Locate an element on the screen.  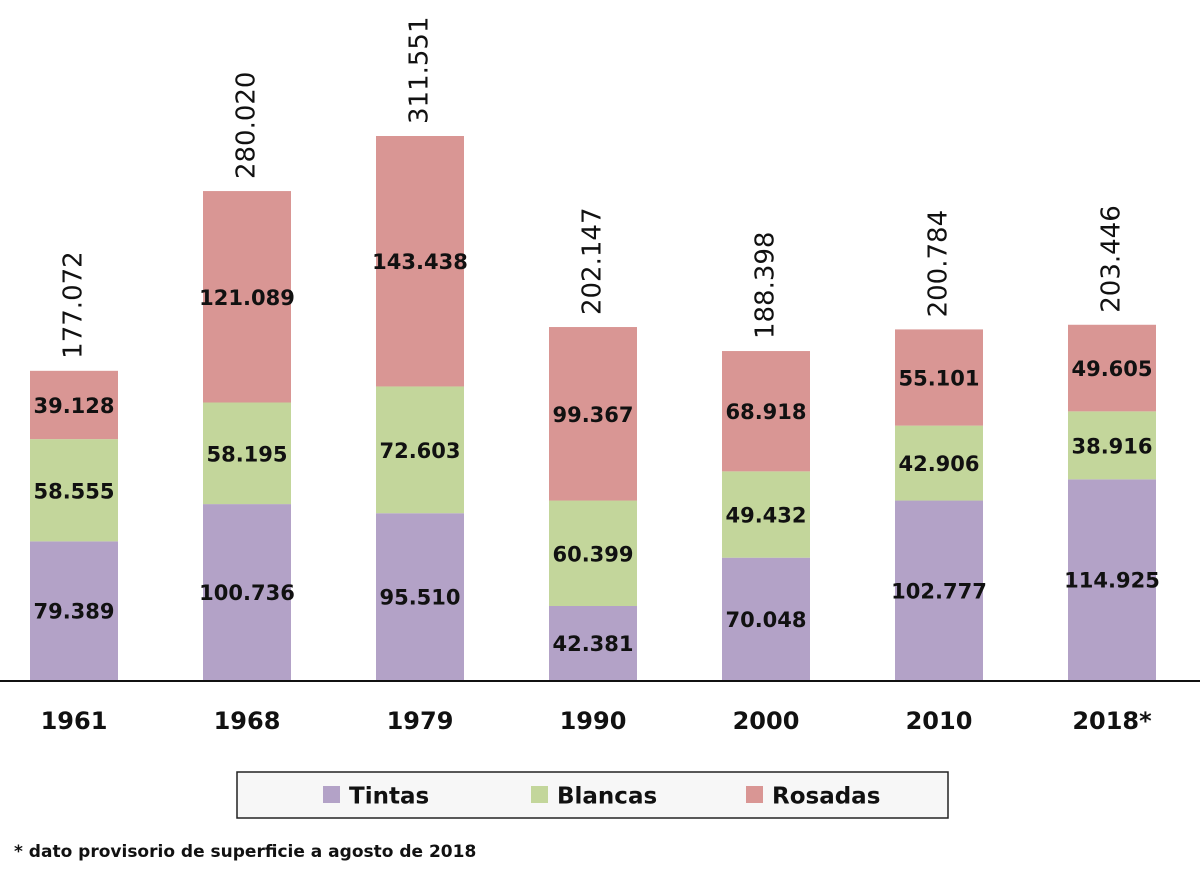
x-tick-label: 1979 is located at coordinates (420, 721).